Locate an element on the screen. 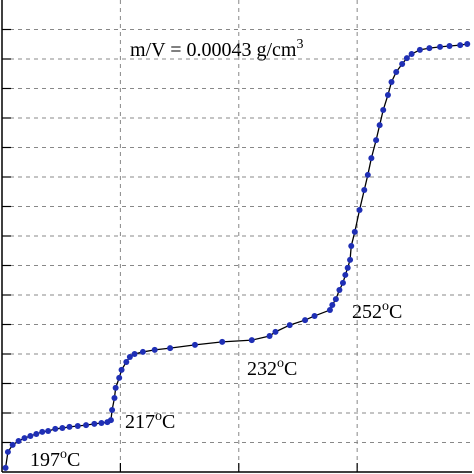 This screenshot has height=474, width=474. annotation: 217oC is located at coordinates (150, 421).